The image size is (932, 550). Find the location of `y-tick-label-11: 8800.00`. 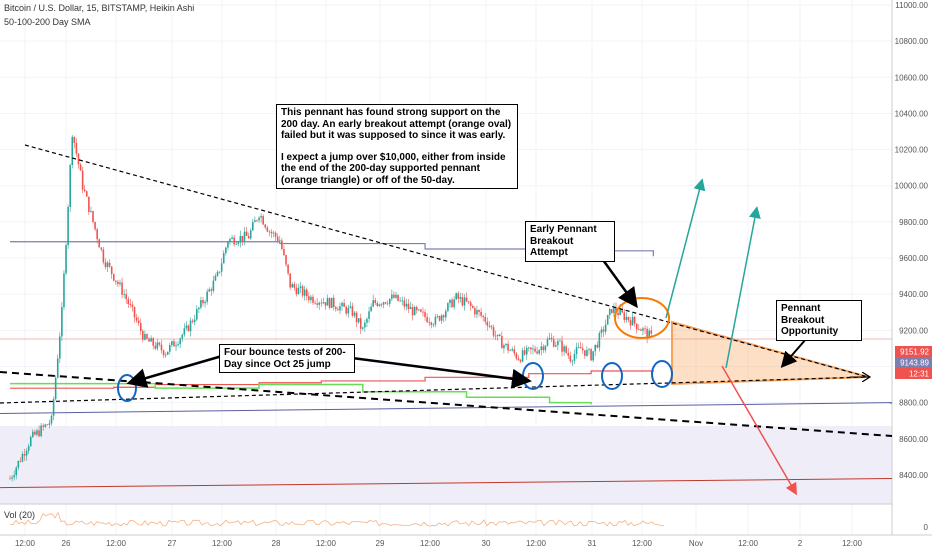

y-tick-label-11: 8800.00 is located at coordinates (913, 403).